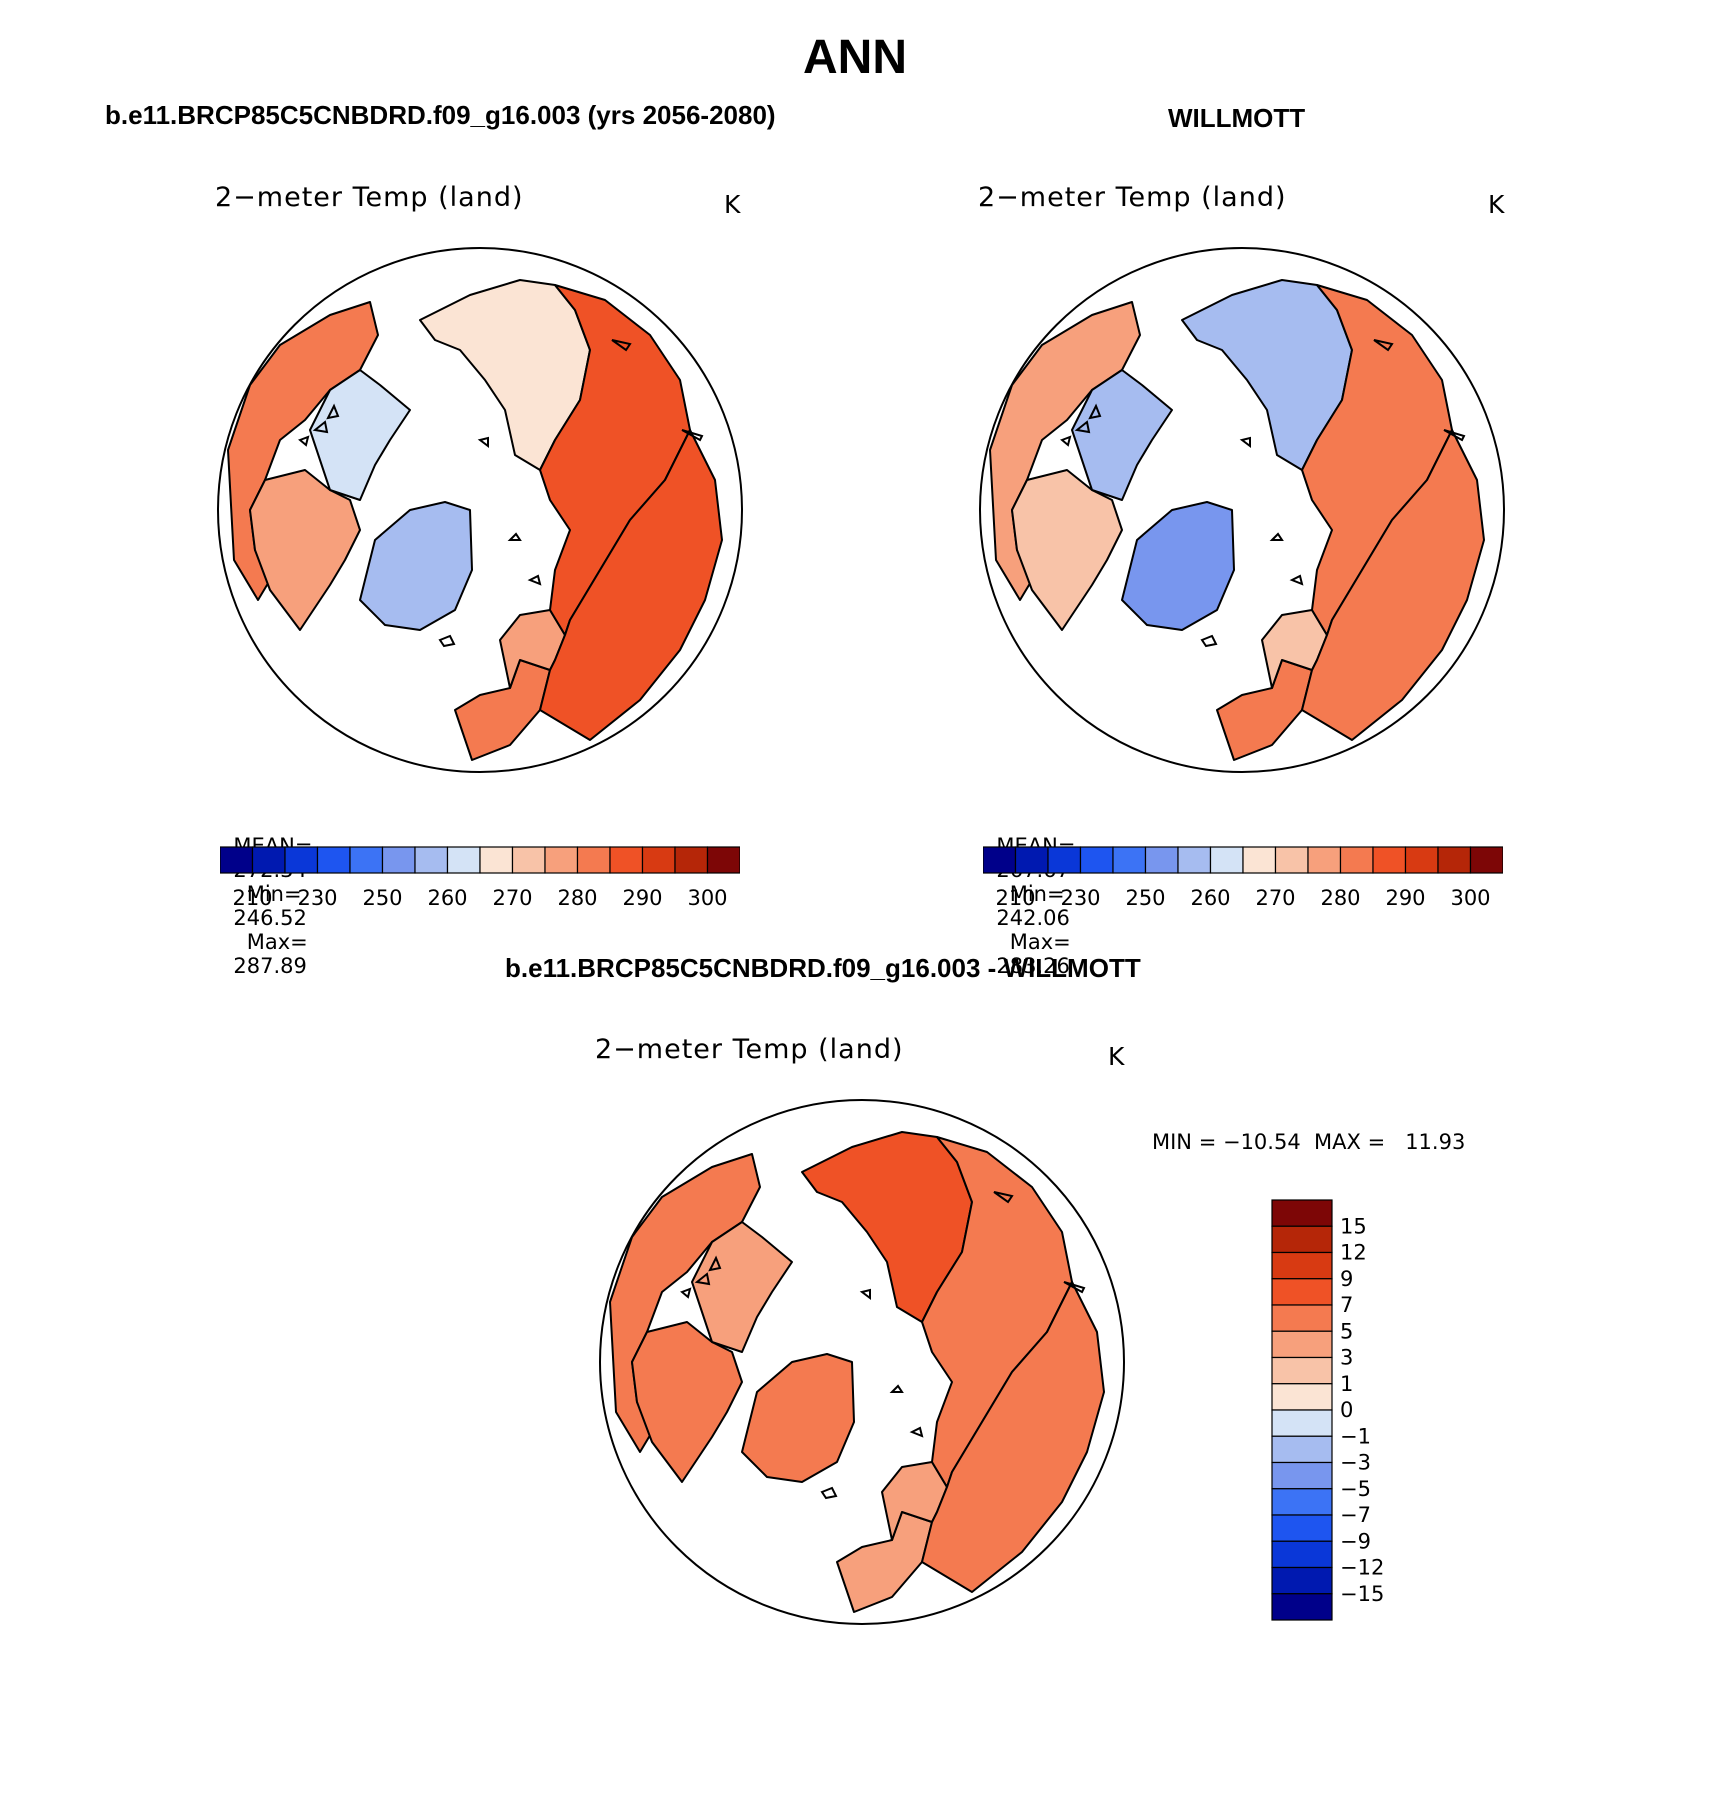 Image resolution: width=1710 pixels, height=1813 pixels. I want to click on panel2-min-value: 242.06, so click(1033, 918).